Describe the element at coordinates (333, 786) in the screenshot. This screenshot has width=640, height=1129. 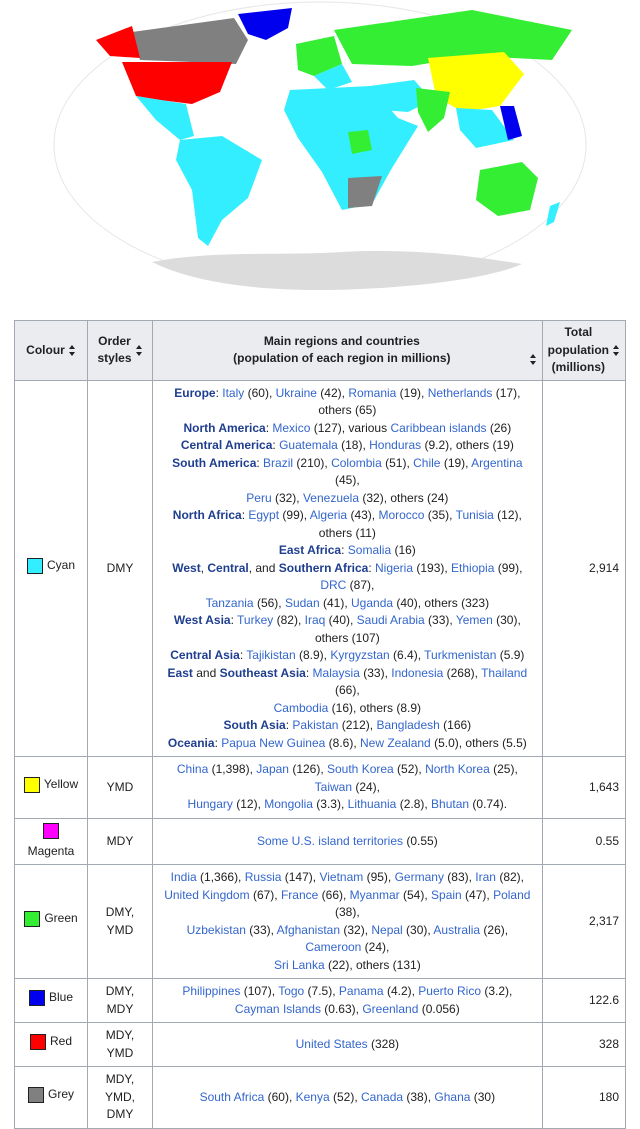
I see `country-link: Taiwan` at that location.